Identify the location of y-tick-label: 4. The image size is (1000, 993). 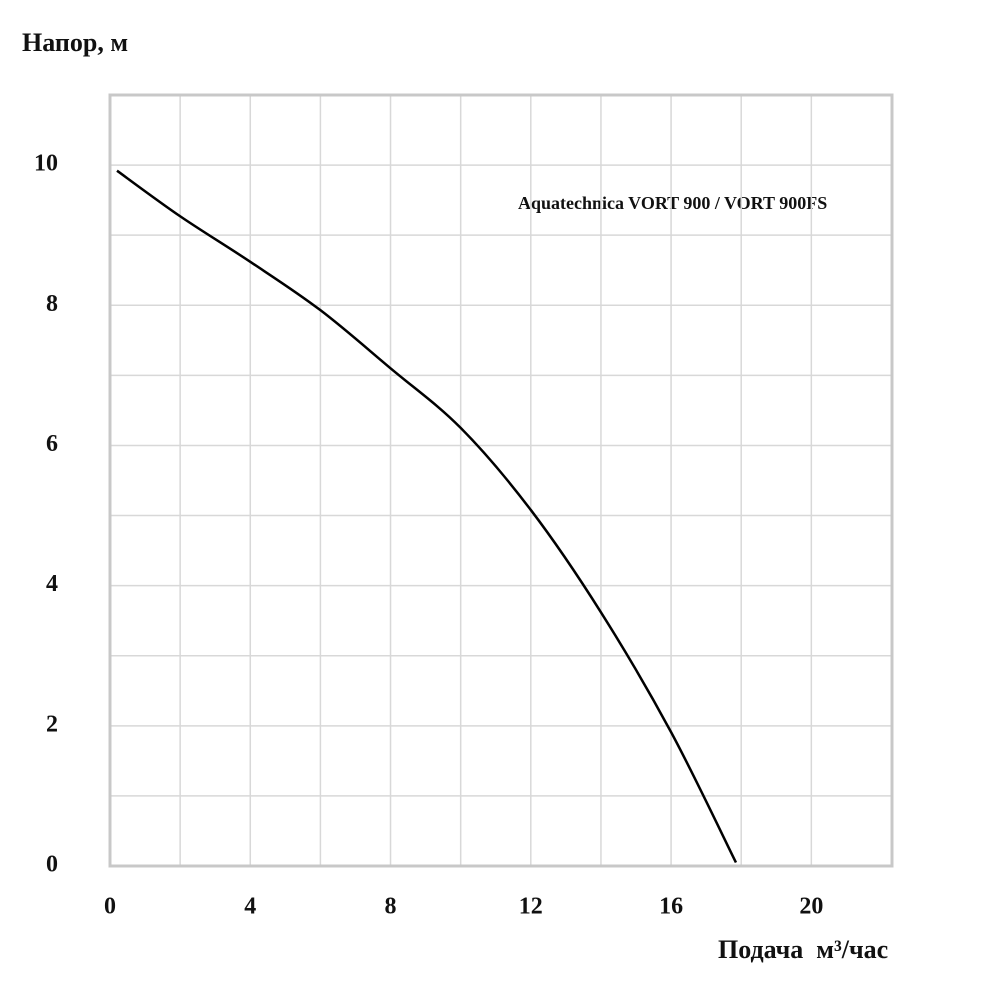
(52, 584).